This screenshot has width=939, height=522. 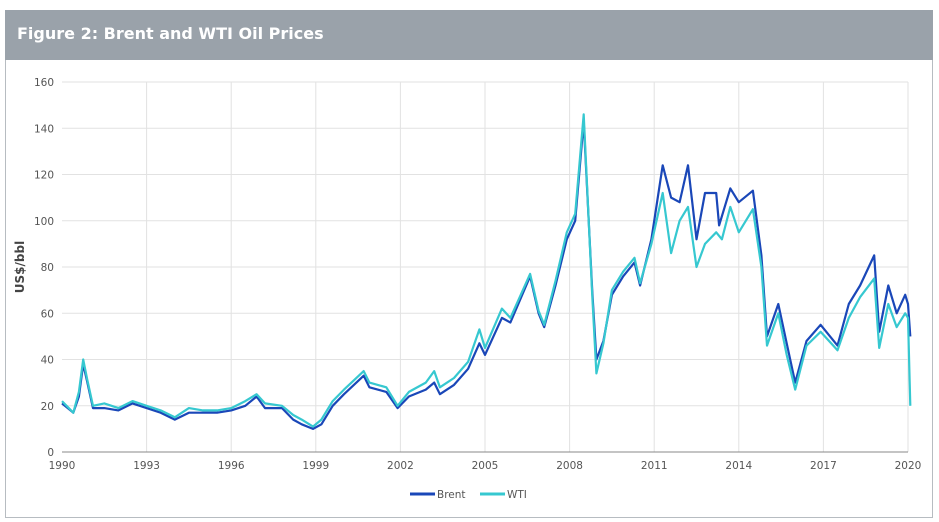 What do you see at coordinates (44, 176) in the screenshot?
I see `y-tick-label: 120` at bounding box center [44, 176].